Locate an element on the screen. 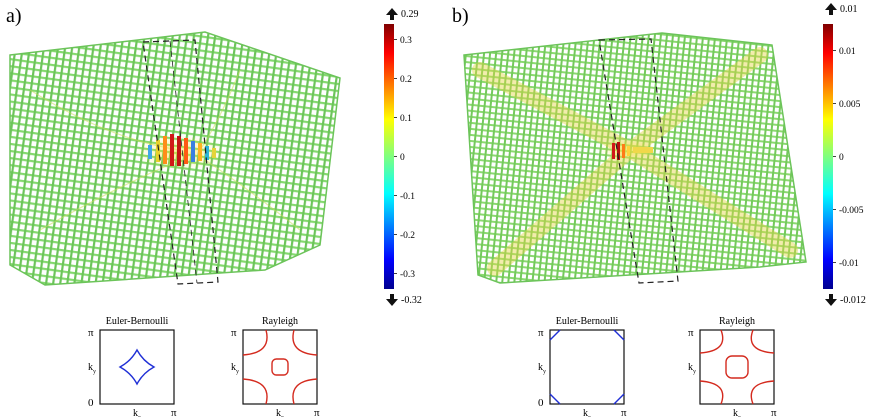 Image resolution: width=872 pixels, height=417 pixels. colorbar-tick-label: -0.2 is located at coordinates (407, 236).